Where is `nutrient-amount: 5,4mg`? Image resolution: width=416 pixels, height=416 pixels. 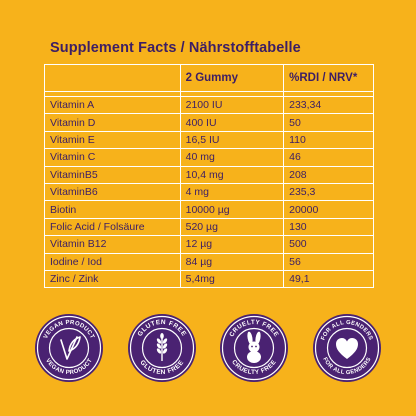
nutrient-amount: 5,4mg is located at coordinates (232, 279).